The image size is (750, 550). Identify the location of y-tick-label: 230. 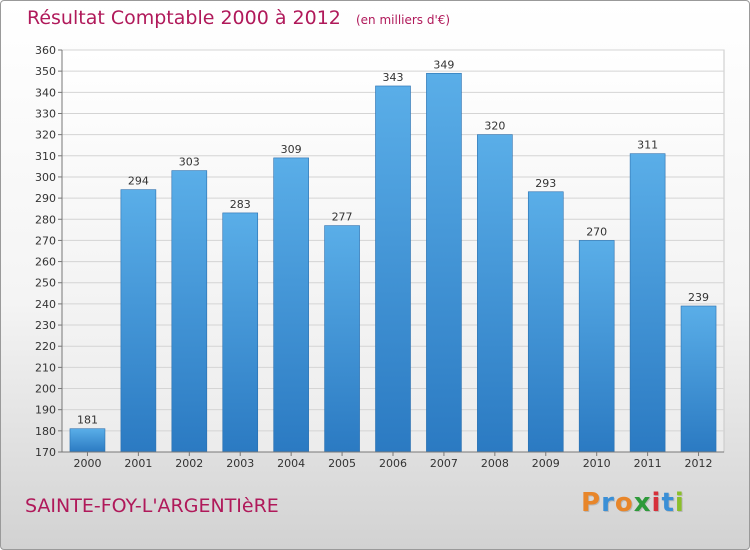
(45, 325).